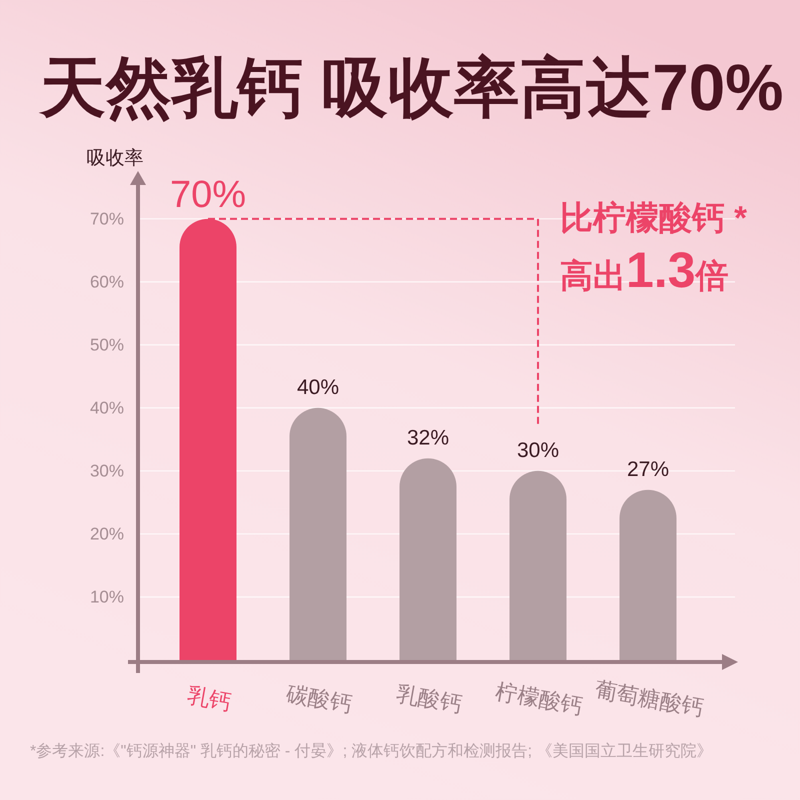 The image size is (800, 800). What do you see at coordinates (107, 470) in the screenshot?
I see `y-tick-label: 30%` at bounding box center [107, 470].